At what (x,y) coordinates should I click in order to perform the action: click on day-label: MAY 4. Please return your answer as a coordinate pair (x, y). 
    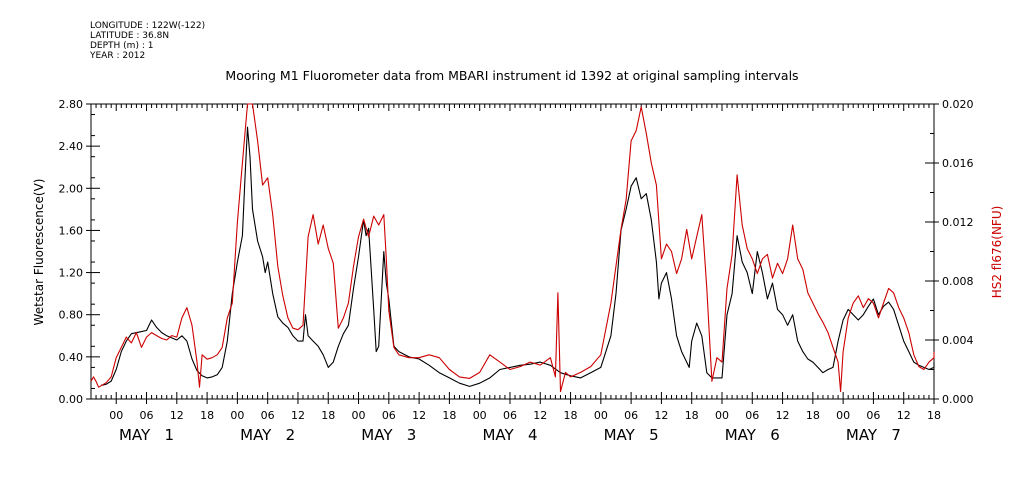
    Looking at the image, I should click on (509, 435).